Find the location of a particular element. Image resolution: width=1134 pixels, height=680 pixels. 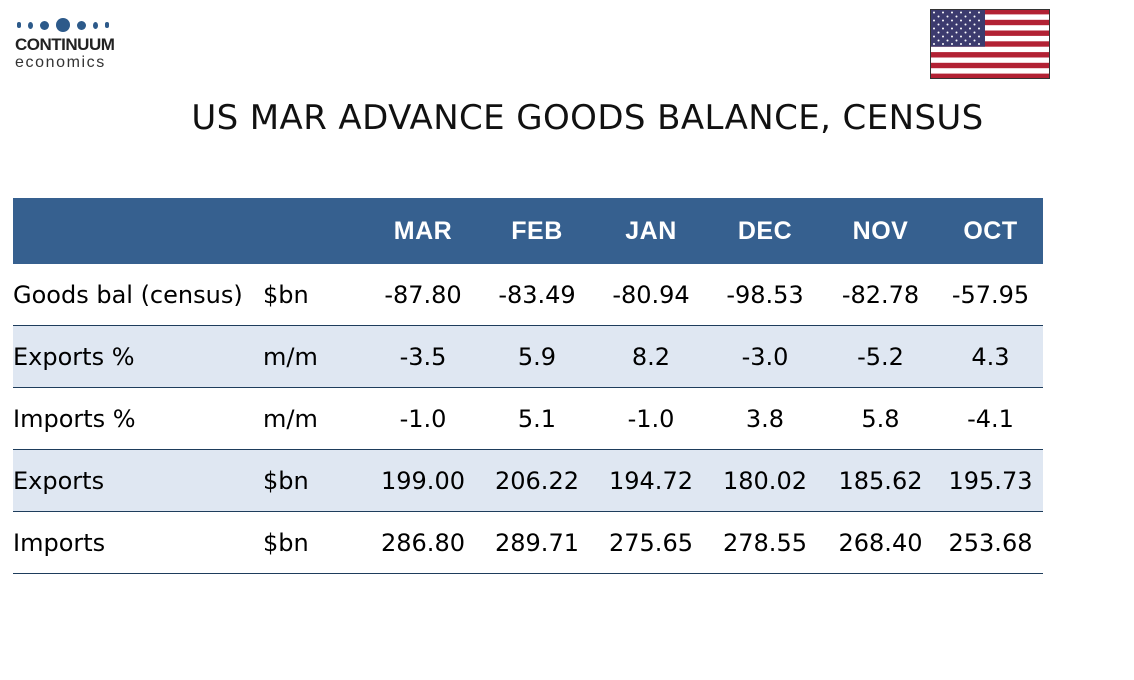

table-cell: -83.49 is located at coordinates (537, 295).